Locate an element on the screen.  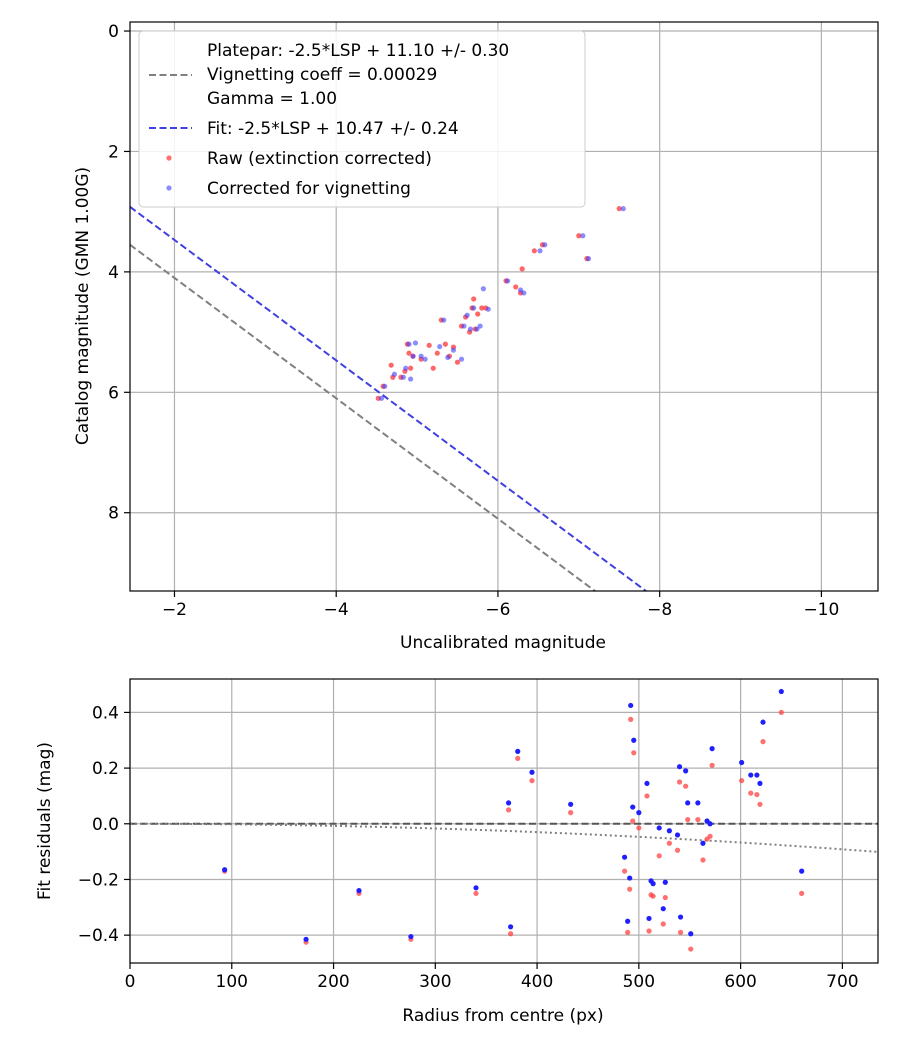
top-x-tick-label: −4 is located at coordinates (336, 610).